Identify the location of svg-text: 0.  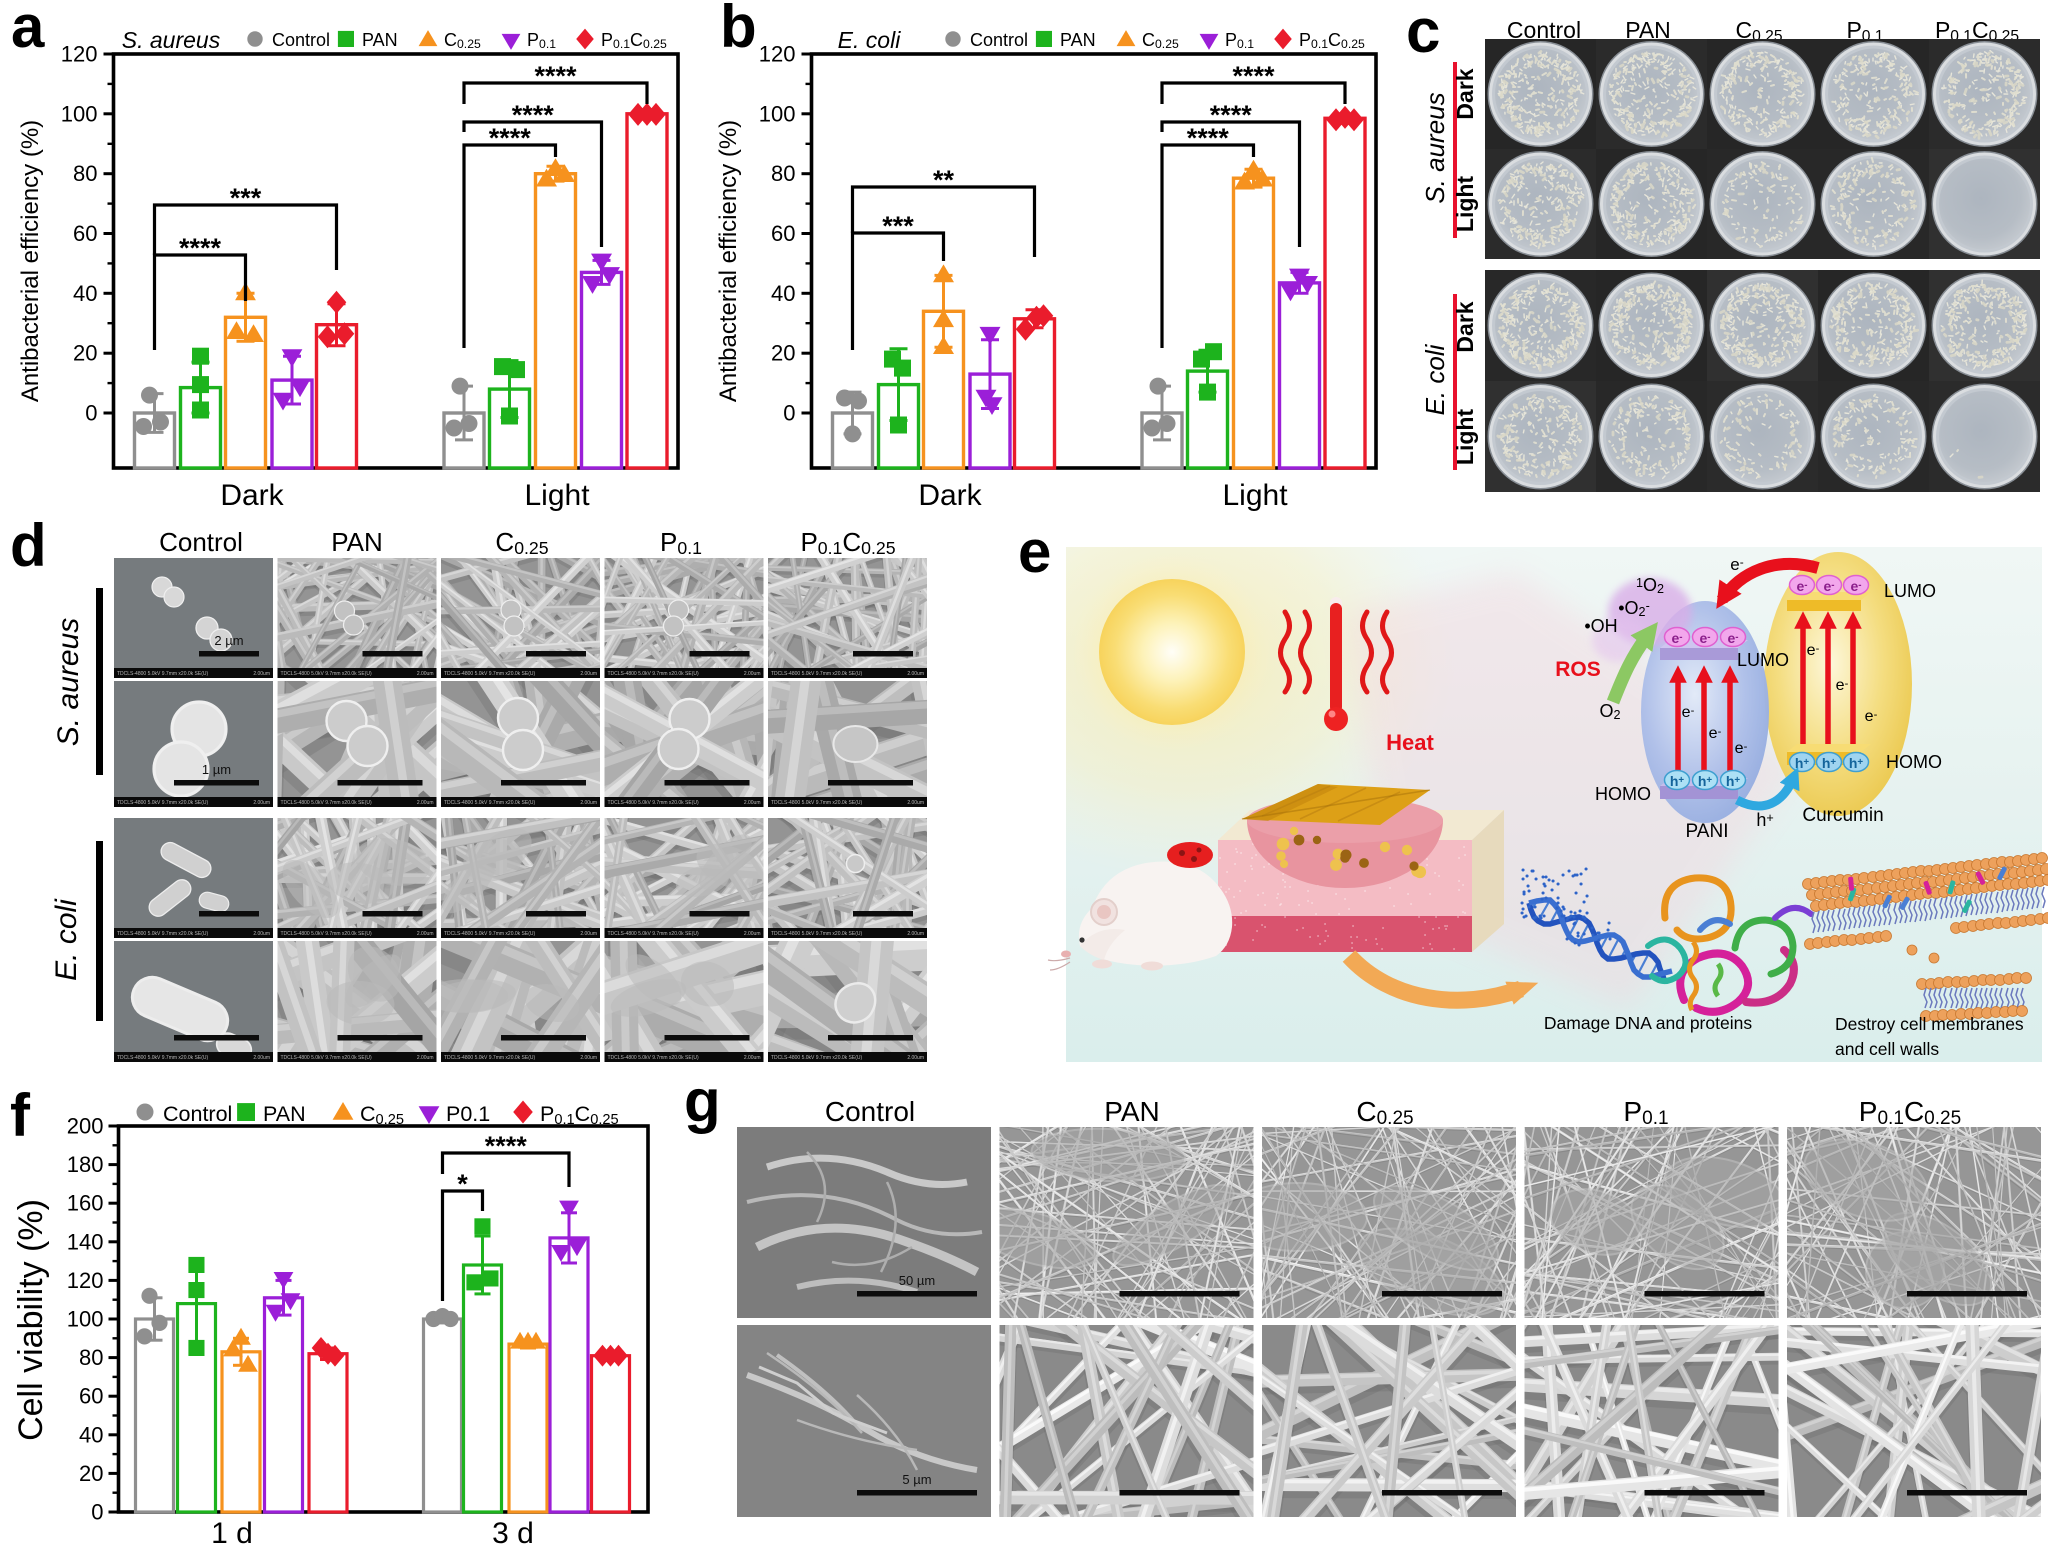
(97, 1512).